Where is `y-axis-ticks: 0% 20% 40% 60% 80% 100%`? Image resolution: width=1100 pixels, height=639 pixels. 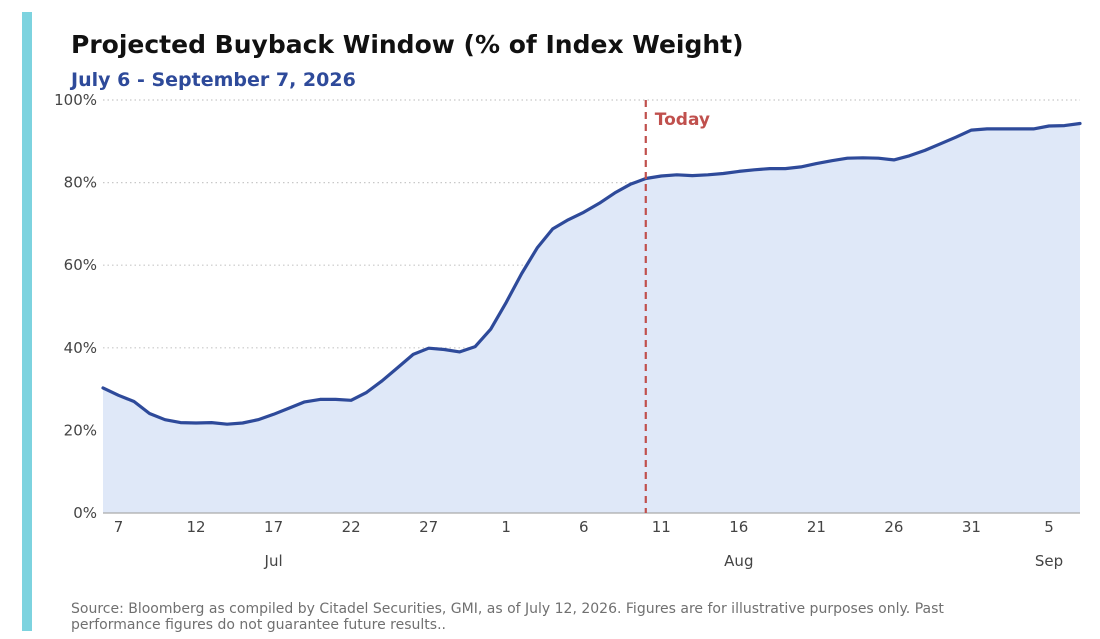 y-axis-ticks: 0% 20% 40% 60% 80% 100% is located at coordinates (75, 306).